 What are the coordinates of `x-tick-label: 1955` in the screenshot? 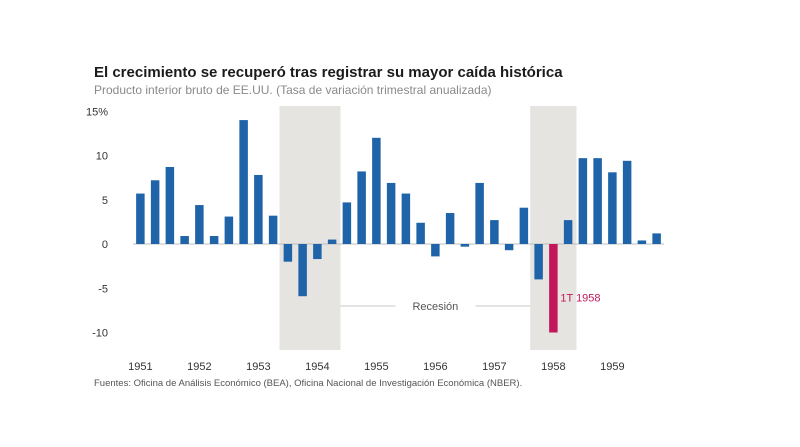 It's located at (376, 367).